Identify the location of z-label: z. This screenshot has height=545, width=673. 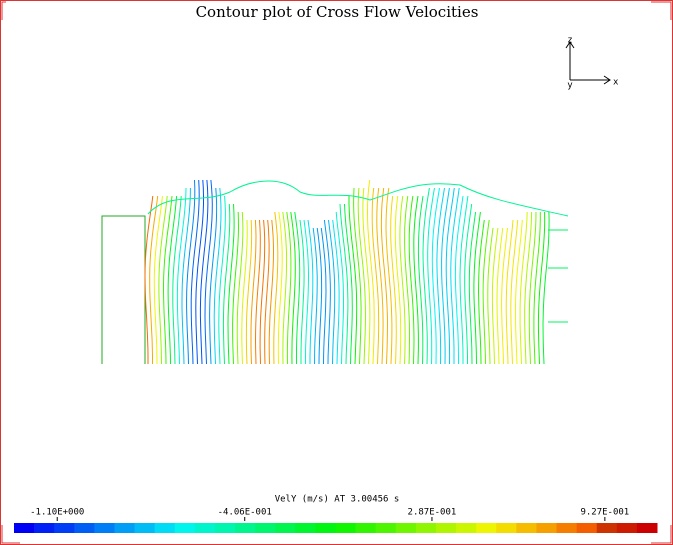
(569, 41).